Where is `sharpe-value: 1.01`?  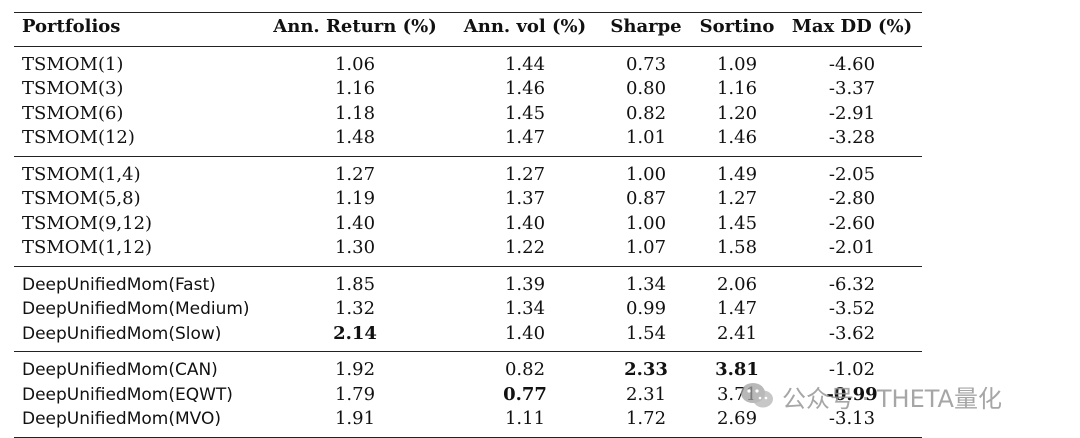 sharpe-value: 1.01 is located at coordinates (646, 137).